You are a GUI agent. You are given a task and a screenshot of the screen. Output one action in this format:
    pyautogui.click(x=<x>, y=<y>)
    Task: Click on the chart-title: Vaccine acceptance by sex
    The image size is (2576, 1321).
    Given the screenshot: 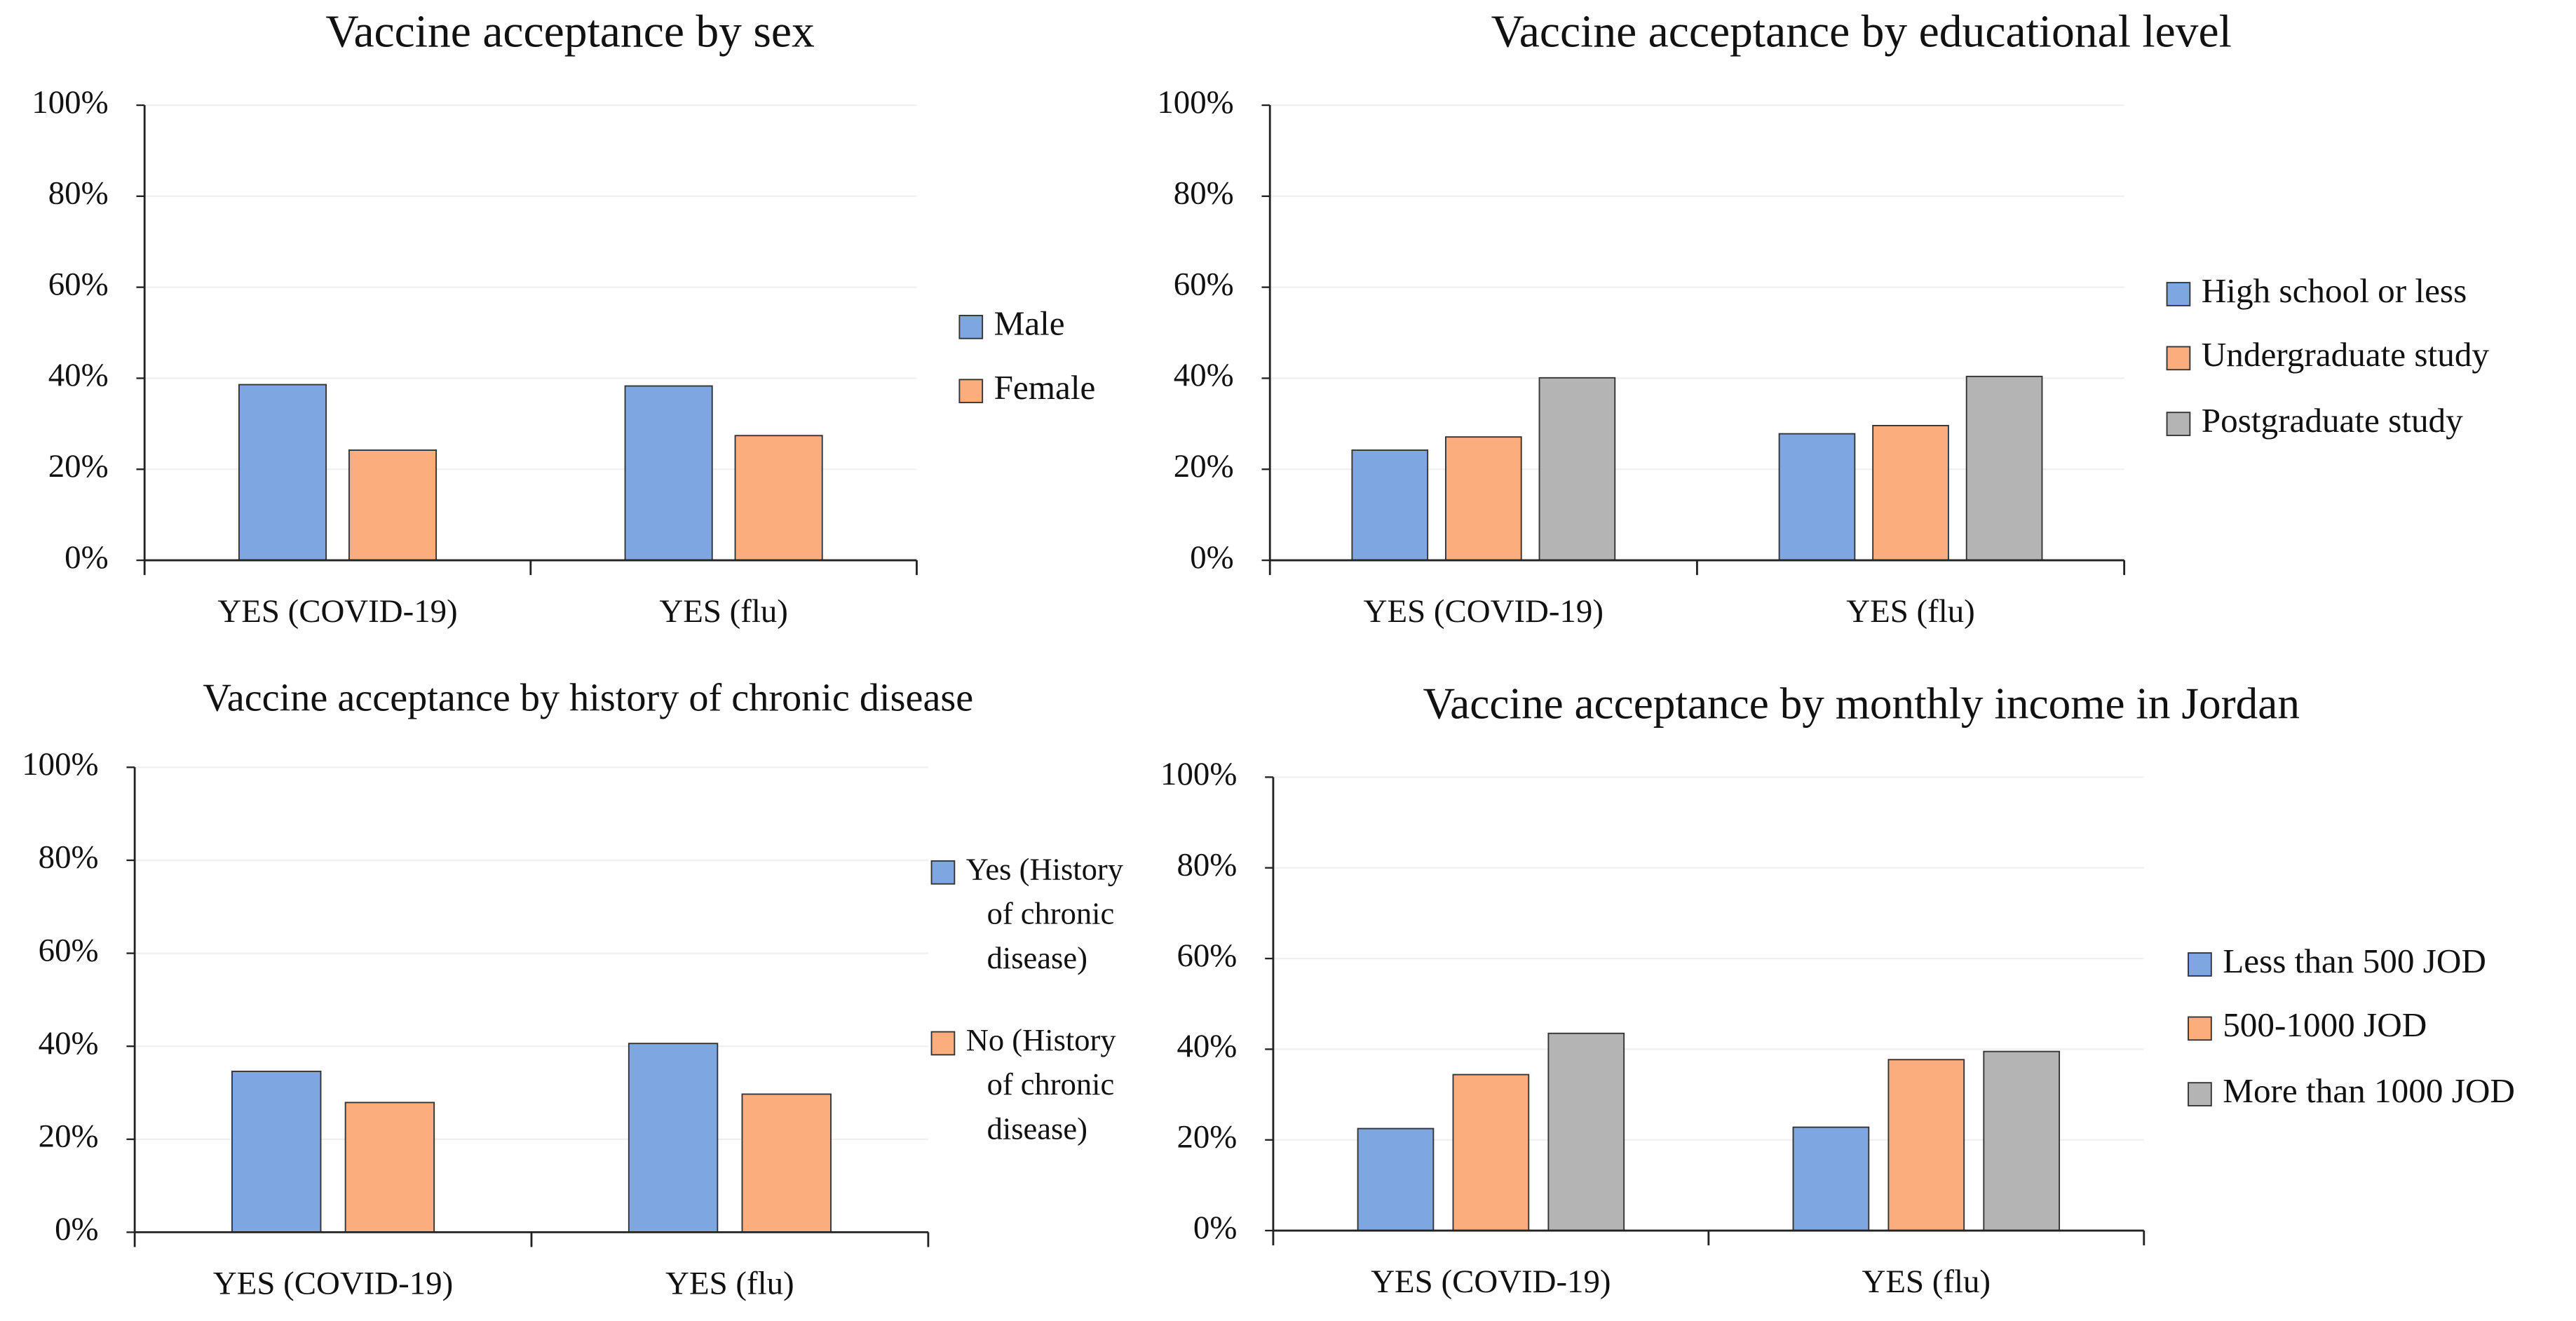 What is the action you would take?
    pyautogui.click(x=569, y=32)
    